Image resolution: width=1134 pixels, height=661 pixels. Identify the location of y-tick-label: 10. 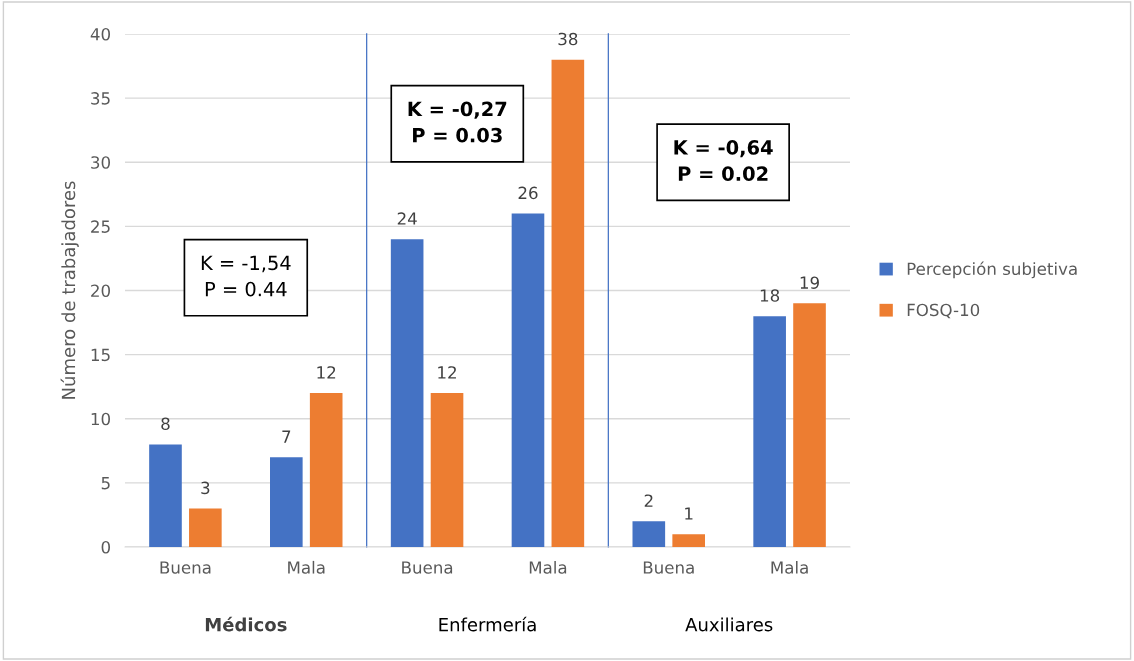
(100, 419).